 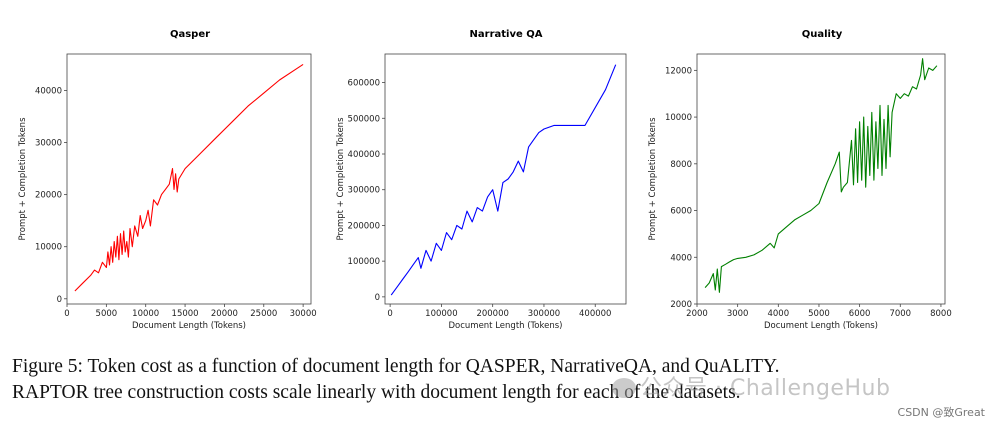 I want to click on x-tick-label: 25000, so click(x=263, y=314).